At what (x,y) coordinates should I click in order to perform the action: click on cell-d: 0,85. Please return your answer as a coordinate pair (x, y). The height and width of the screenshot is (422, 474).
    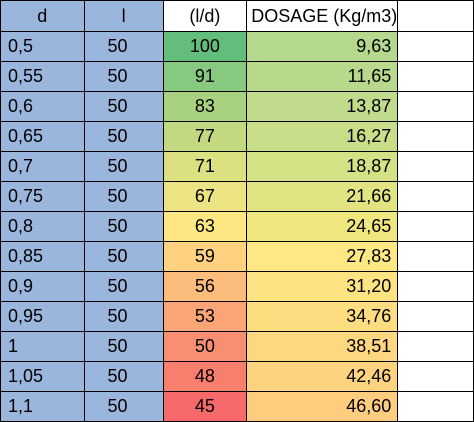
    Looking at the image, I should click on (42, 256).